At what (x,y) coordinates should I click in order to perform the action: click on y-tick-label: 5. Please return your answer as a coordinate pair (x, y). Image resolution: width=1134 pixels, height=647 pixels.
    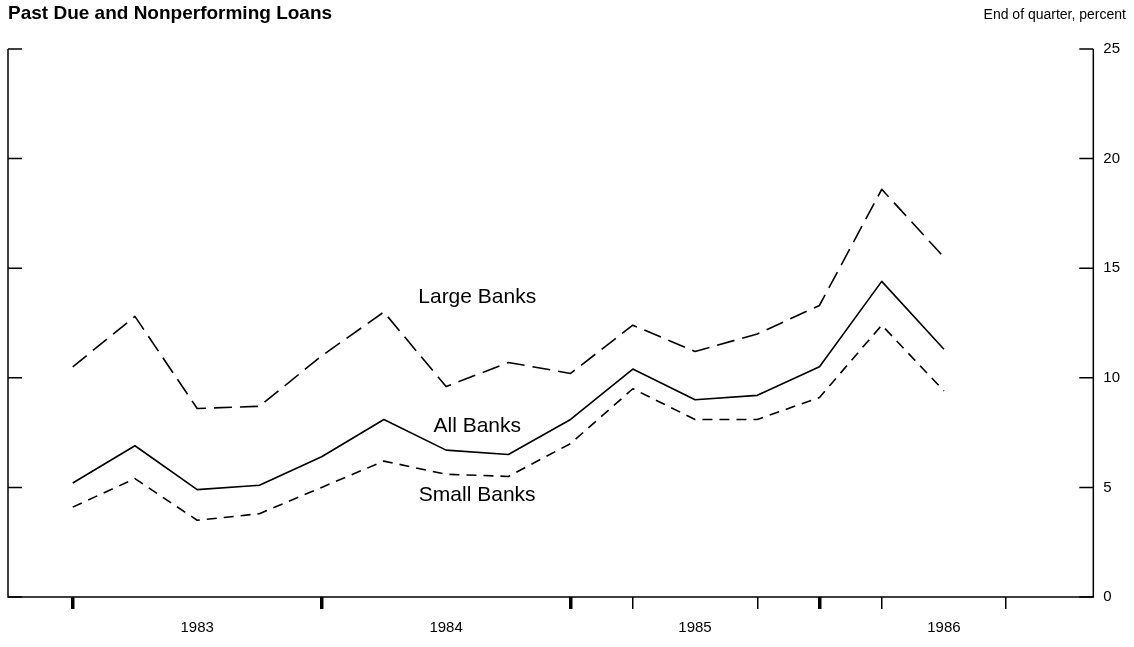
    Looking at the image, I should click on (1107, 486).